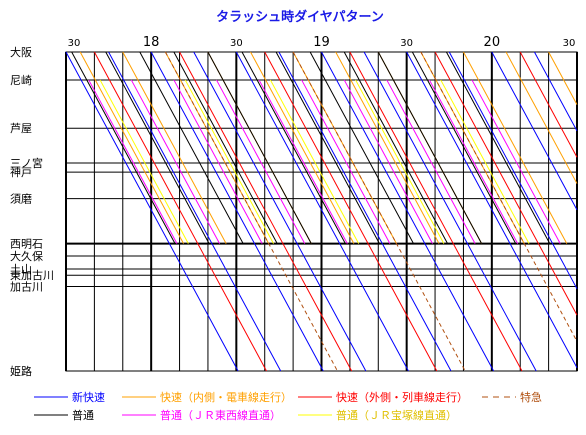 The height and width of the screenshot is (435, 586). I want to click on station-label: 姫路, so click(21, 371).